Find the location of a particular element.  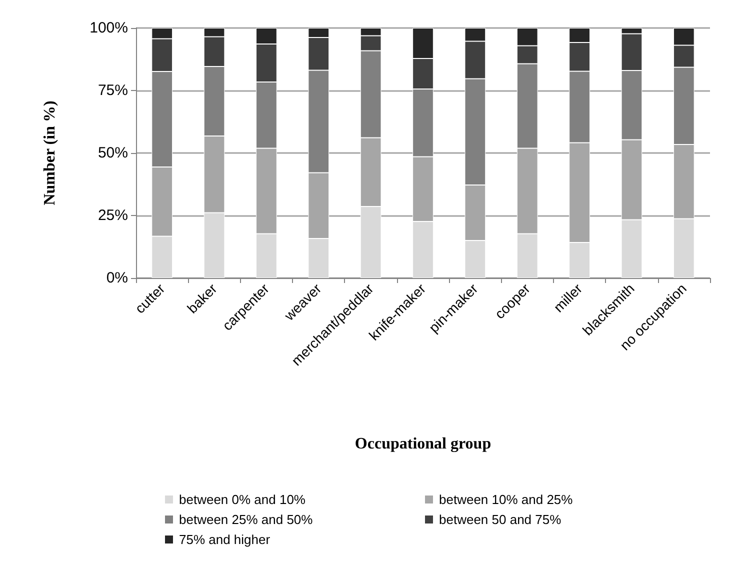

legend-label: between 10% and 25% is located at coordinates (506, 499).